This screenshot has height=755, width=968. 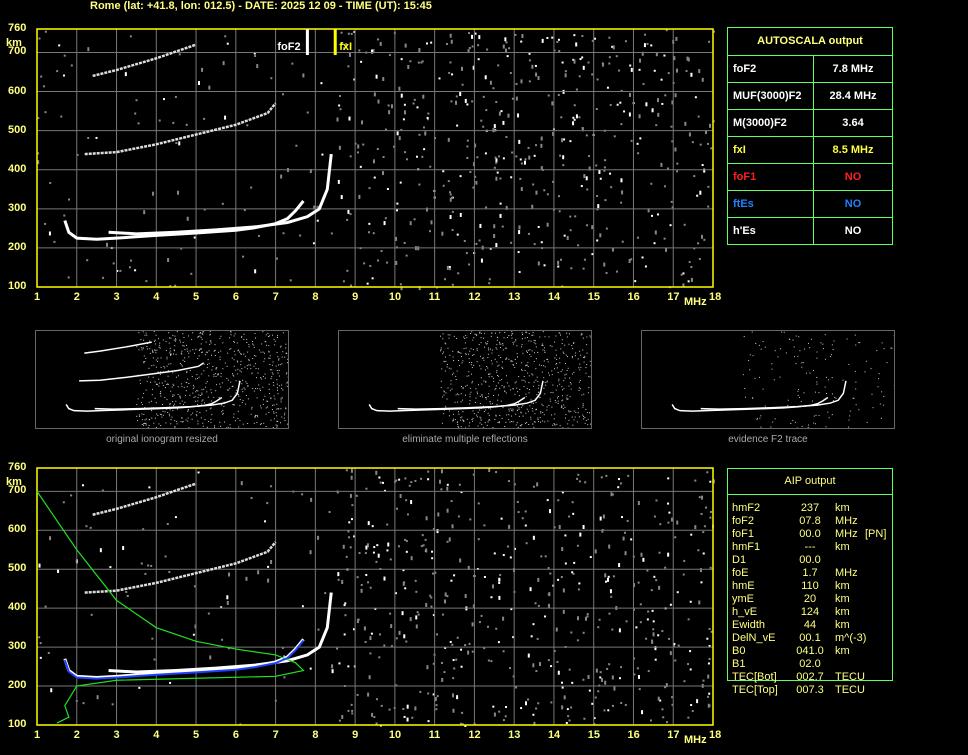 I want to click on thumbnail-f2-trace, so click(x=768, y=379).